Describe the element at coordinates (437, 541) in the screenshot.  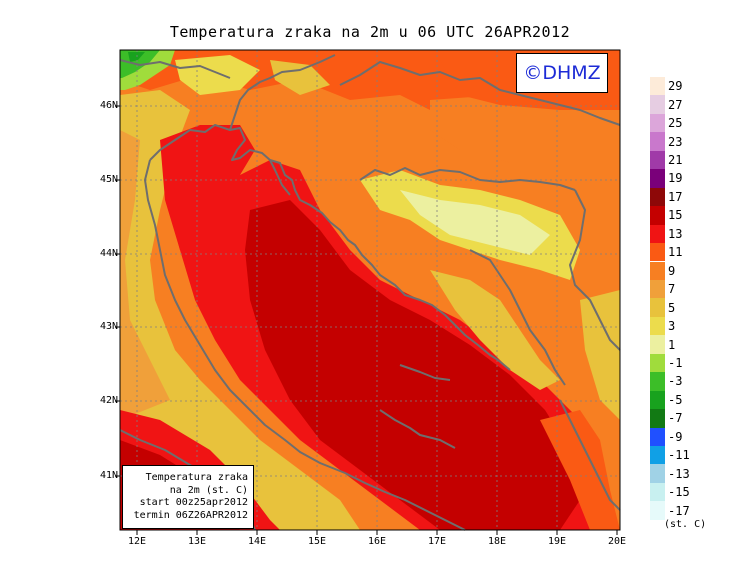
I see `lon-label-17e: 17E` at that location.